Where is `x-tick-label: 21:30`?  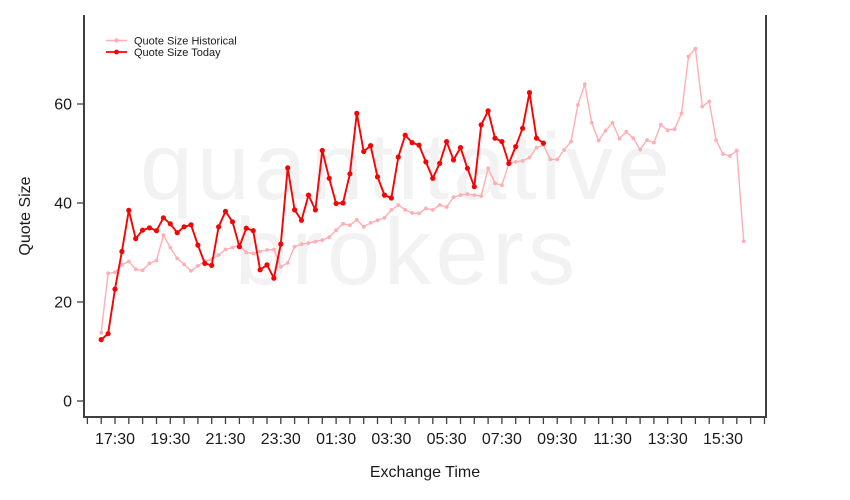
x-tick-label: 21:30 is located at coordinates (225, 439).